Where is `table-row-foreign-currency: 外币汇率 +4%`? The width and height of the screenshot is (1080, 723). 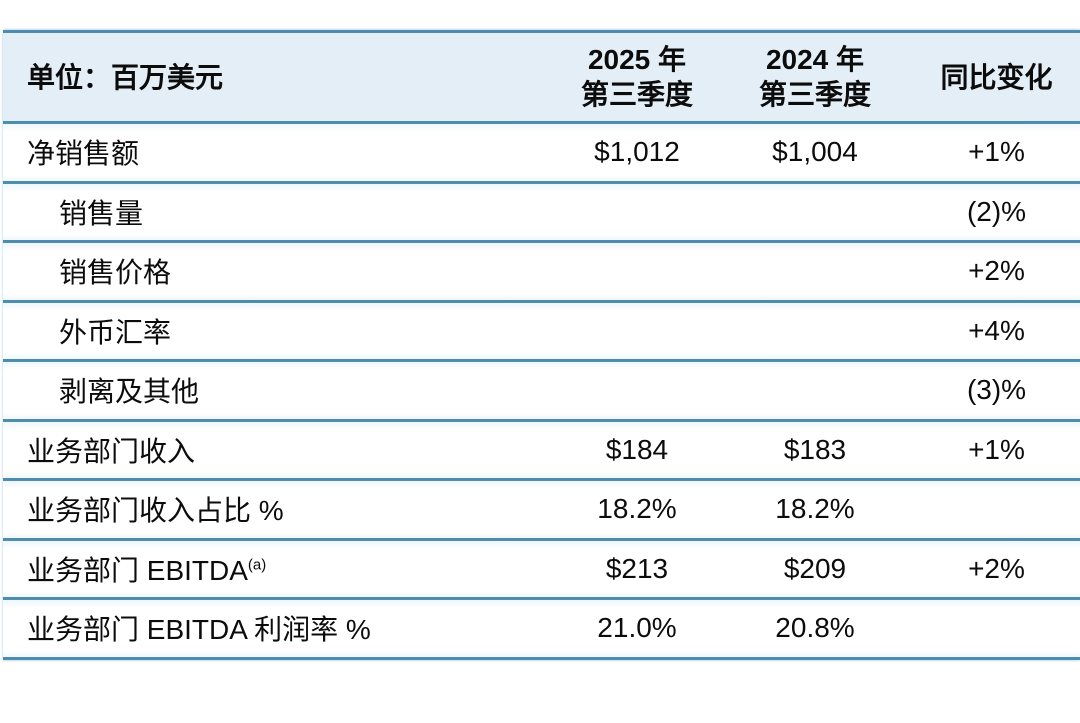
table-row-foreign-currency: 外币汇率 +4% is located at coordinates (541, 332).